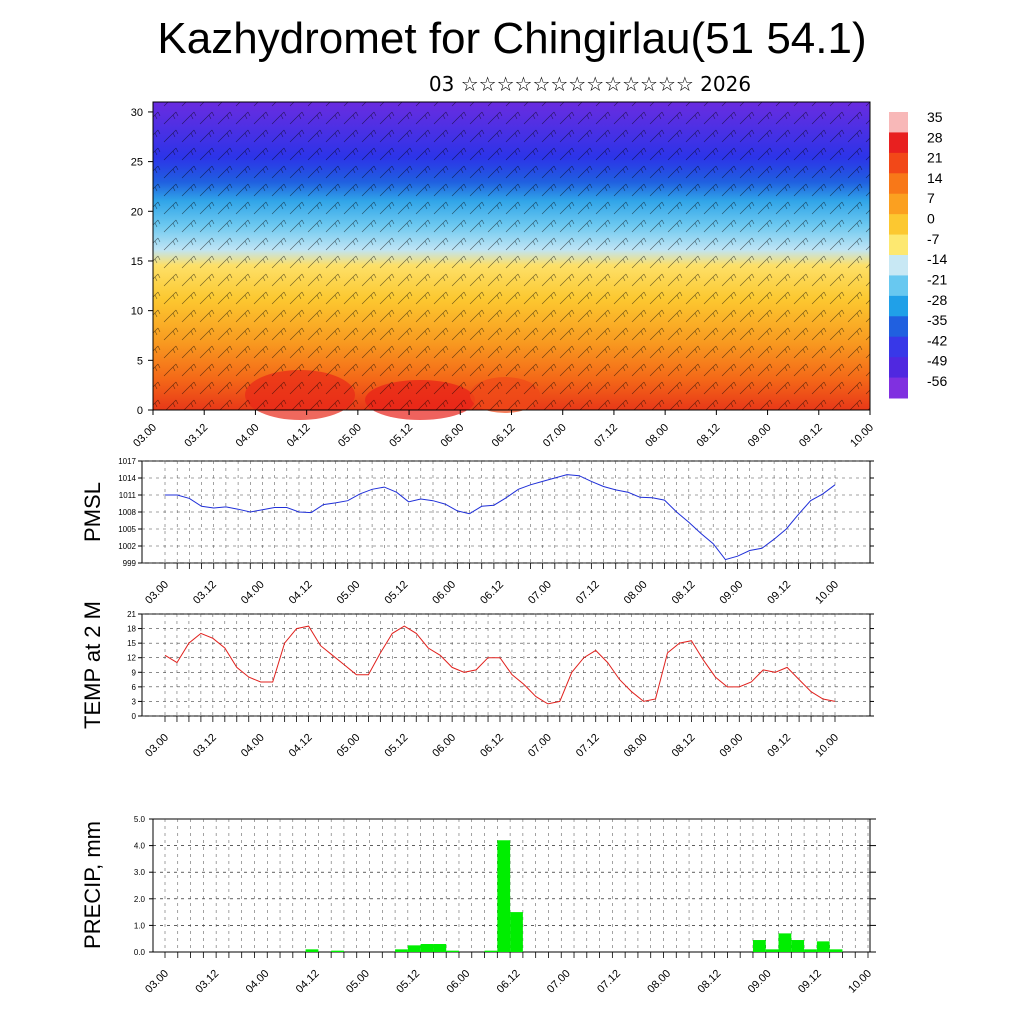 This screenshot has height=1024, width=1024. Describe the element at coordinates (137, 163) in the screenshot. I see `y-tick-label: 25` at that location.